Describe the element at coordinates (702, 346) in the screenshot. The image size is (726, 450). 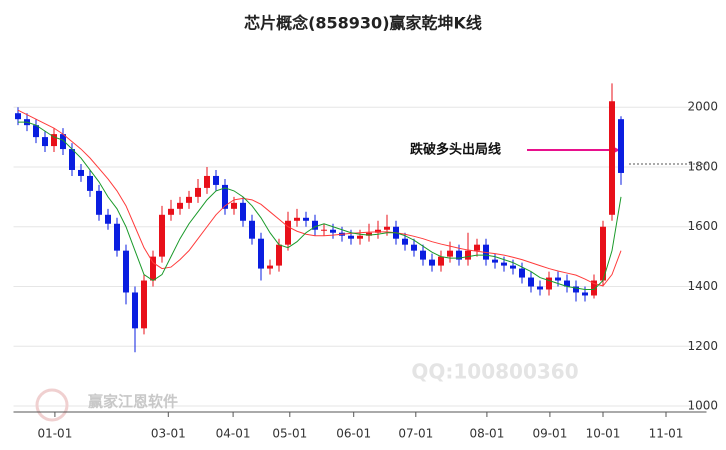
I see `y-tick-label: 1200` at that location.